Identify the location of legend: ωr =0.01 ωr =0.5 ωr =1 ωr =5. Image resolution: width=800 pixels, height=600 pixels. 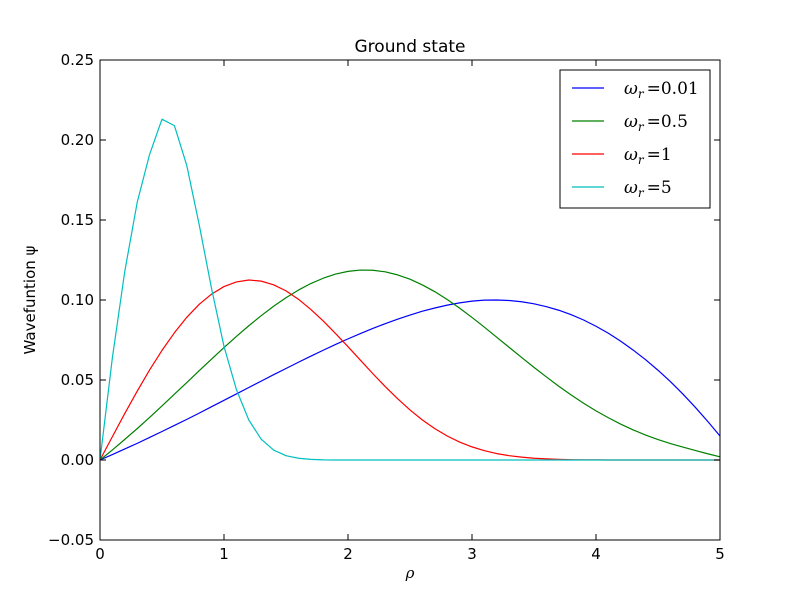
(635, 139).